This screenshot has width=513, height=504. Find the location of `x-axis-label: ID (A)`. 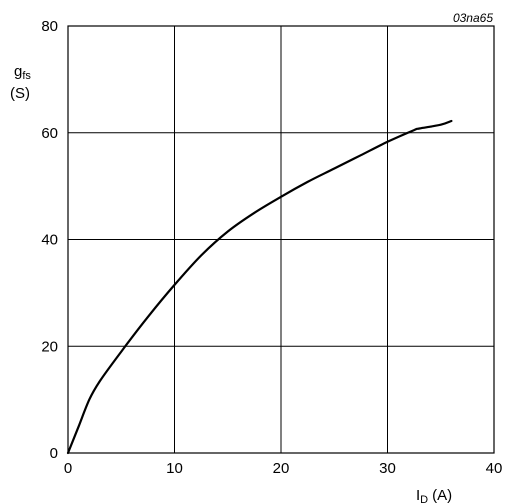

x-axis-label: ID (A) is located at coordinates (434, 495).